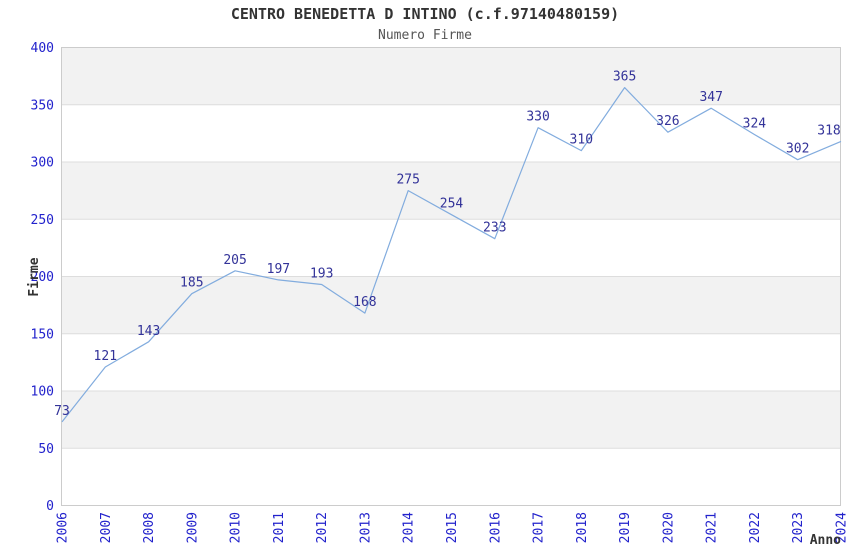  What do you see at coordinates (236, 527) in the screenshot?
I see `x-tick-label: 2010` at bounding box center [236, 527].